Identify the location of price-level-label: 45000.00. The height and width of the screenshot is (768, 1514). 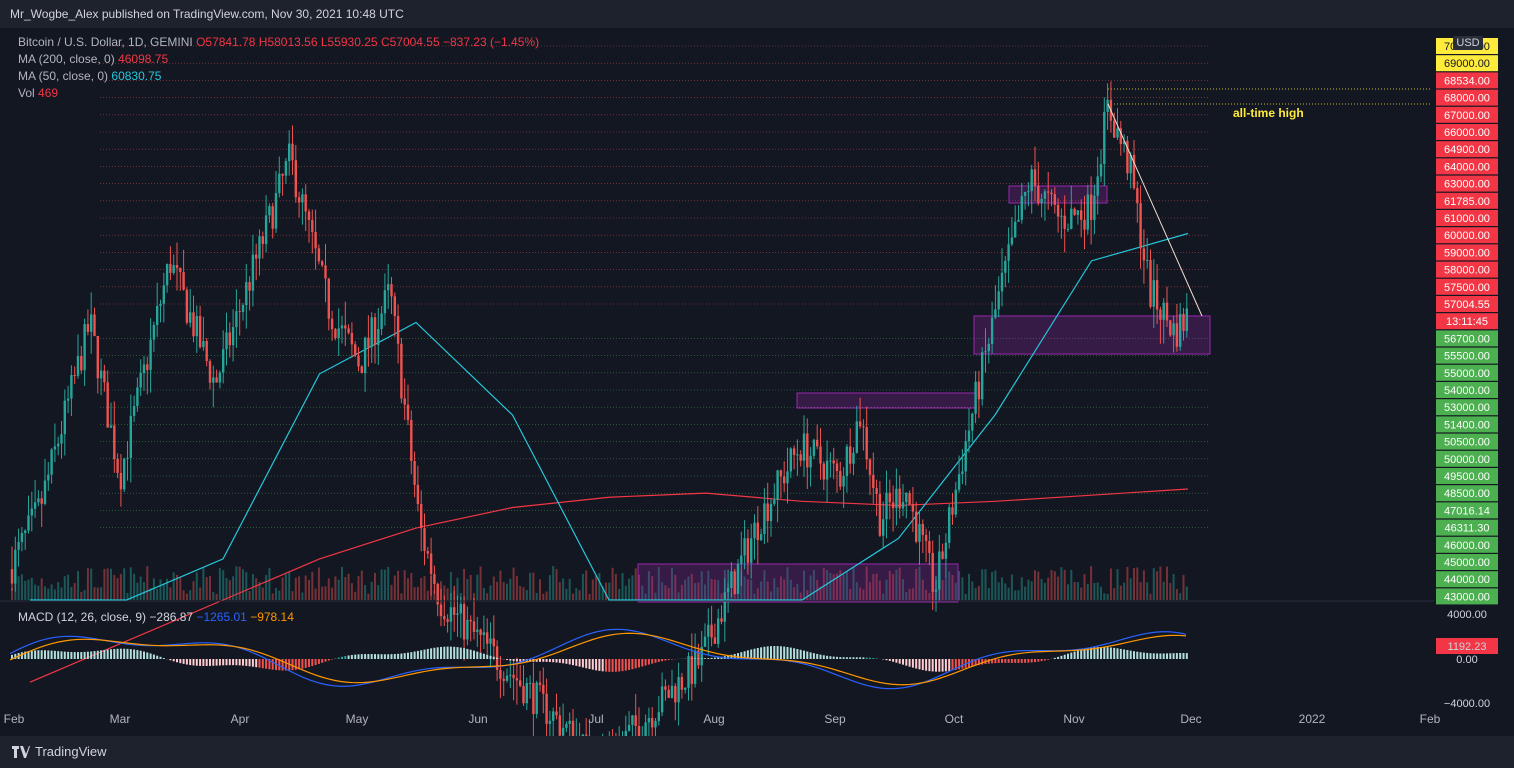
(1467, 563).